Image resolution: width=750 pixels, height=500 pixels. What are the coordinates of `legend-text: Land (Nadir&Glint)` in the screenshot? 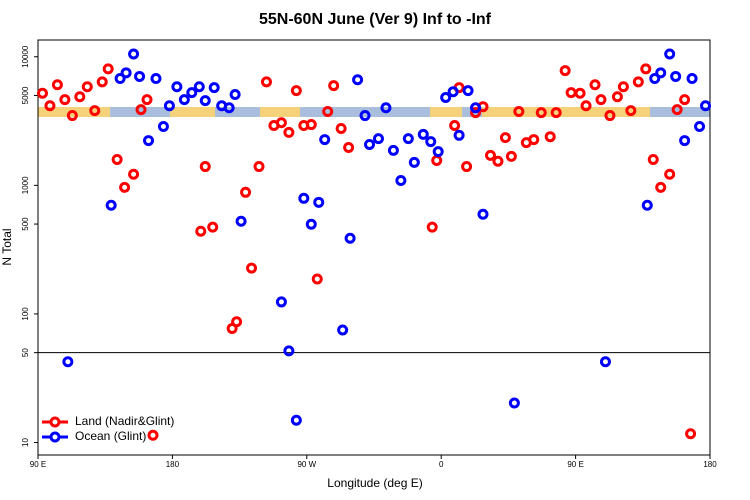 It's located at (124, 421).